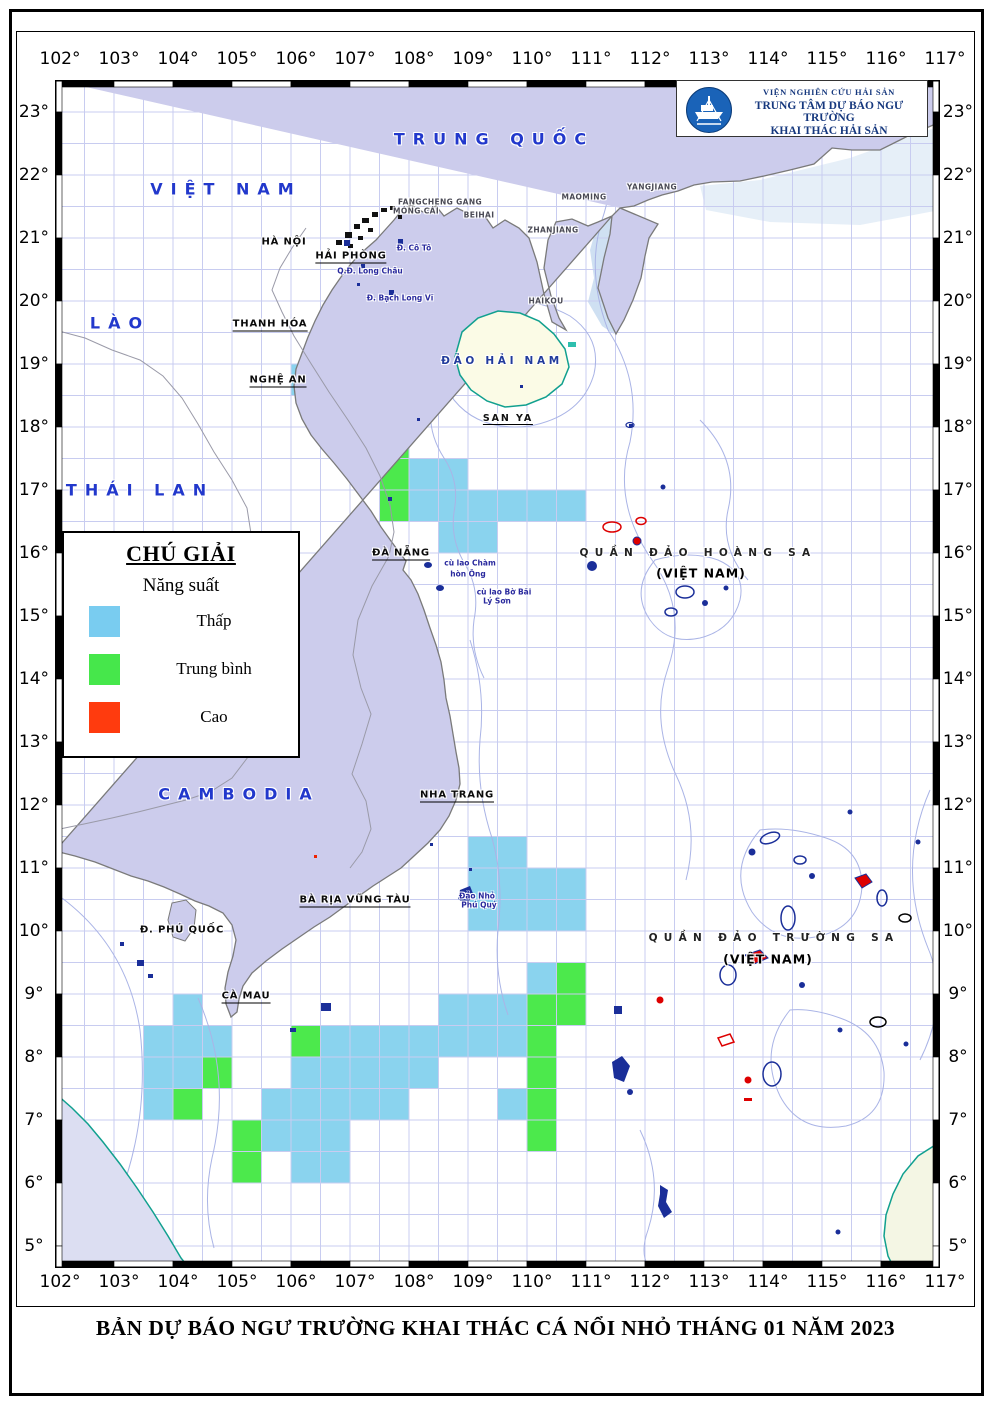  I want to click on spratly-islands, so click(766, 1022).